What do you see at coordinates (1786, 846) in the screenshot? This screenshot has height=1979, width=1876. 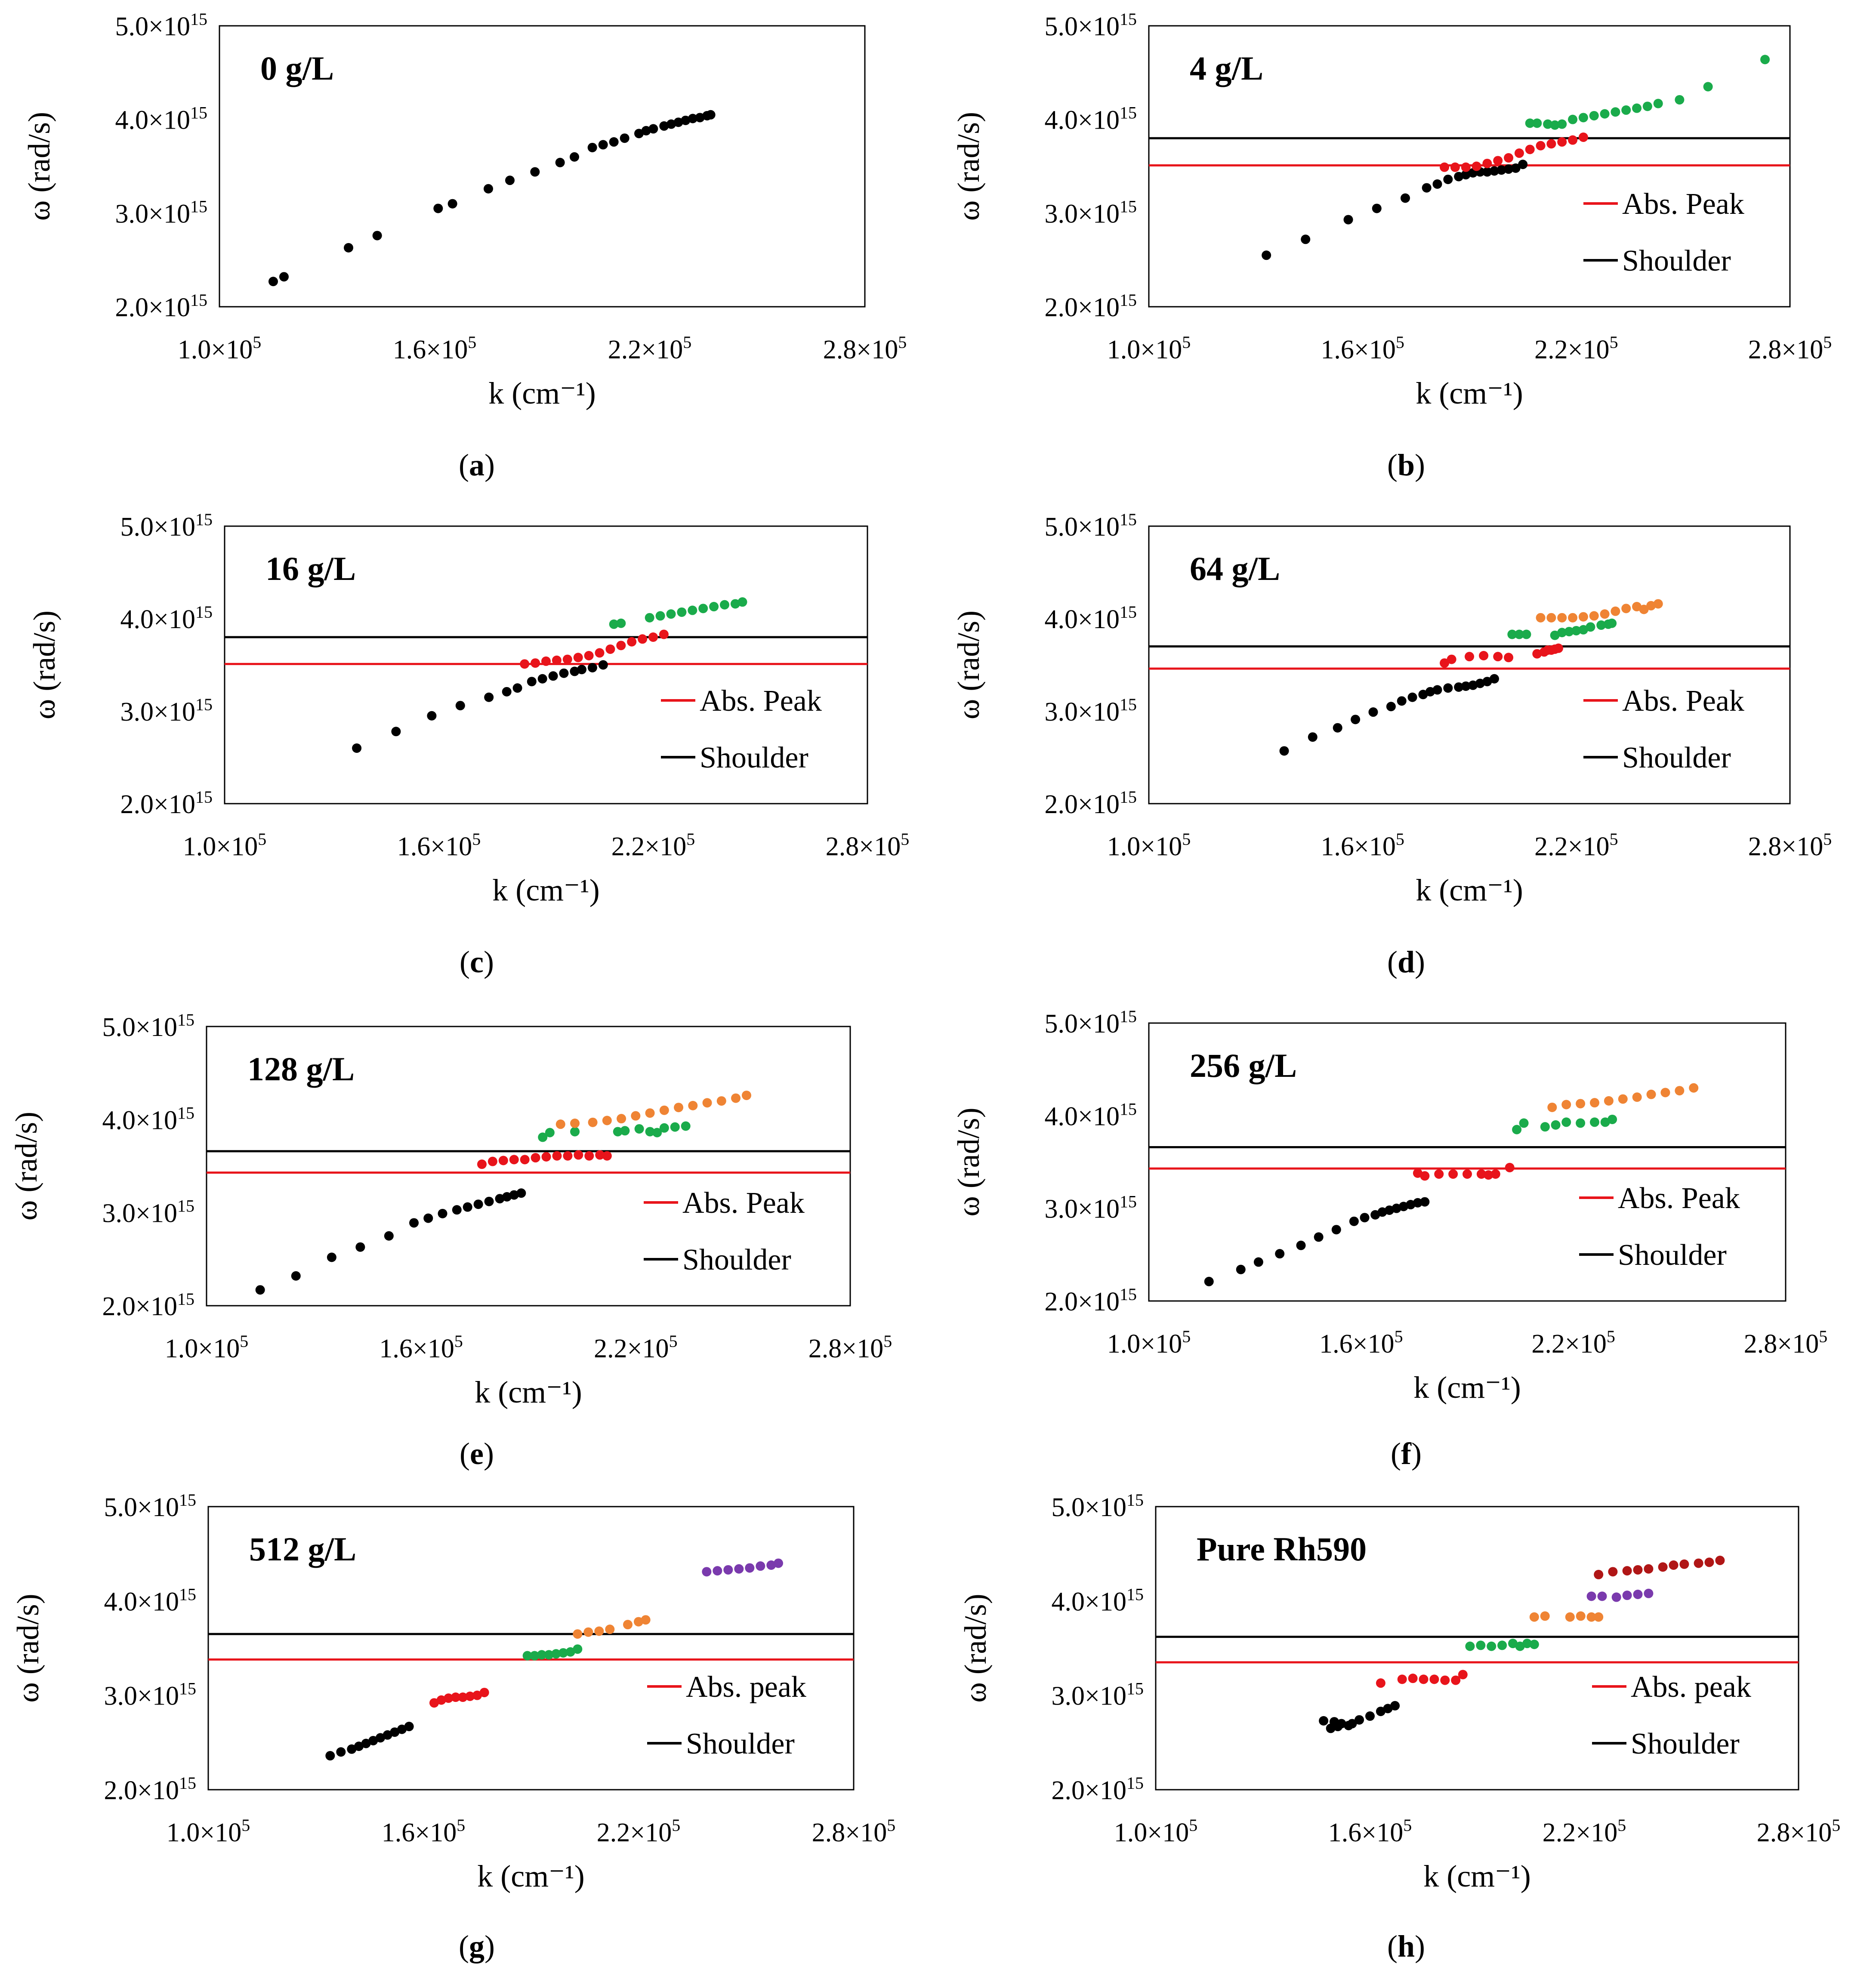 I see `x-tick-mantissa: 2.8×10` at bounding box center [1786, 846].